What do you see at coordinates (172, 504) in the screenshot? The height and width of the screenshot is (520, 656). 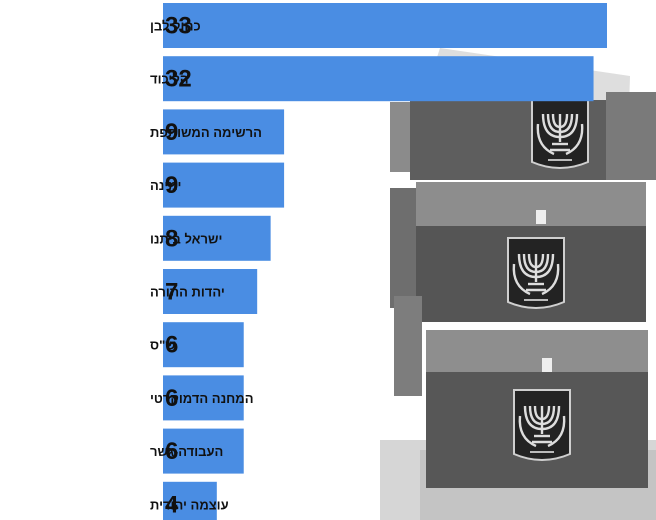 I see `bar-value-label: 4` at bounding box center [172, 504].